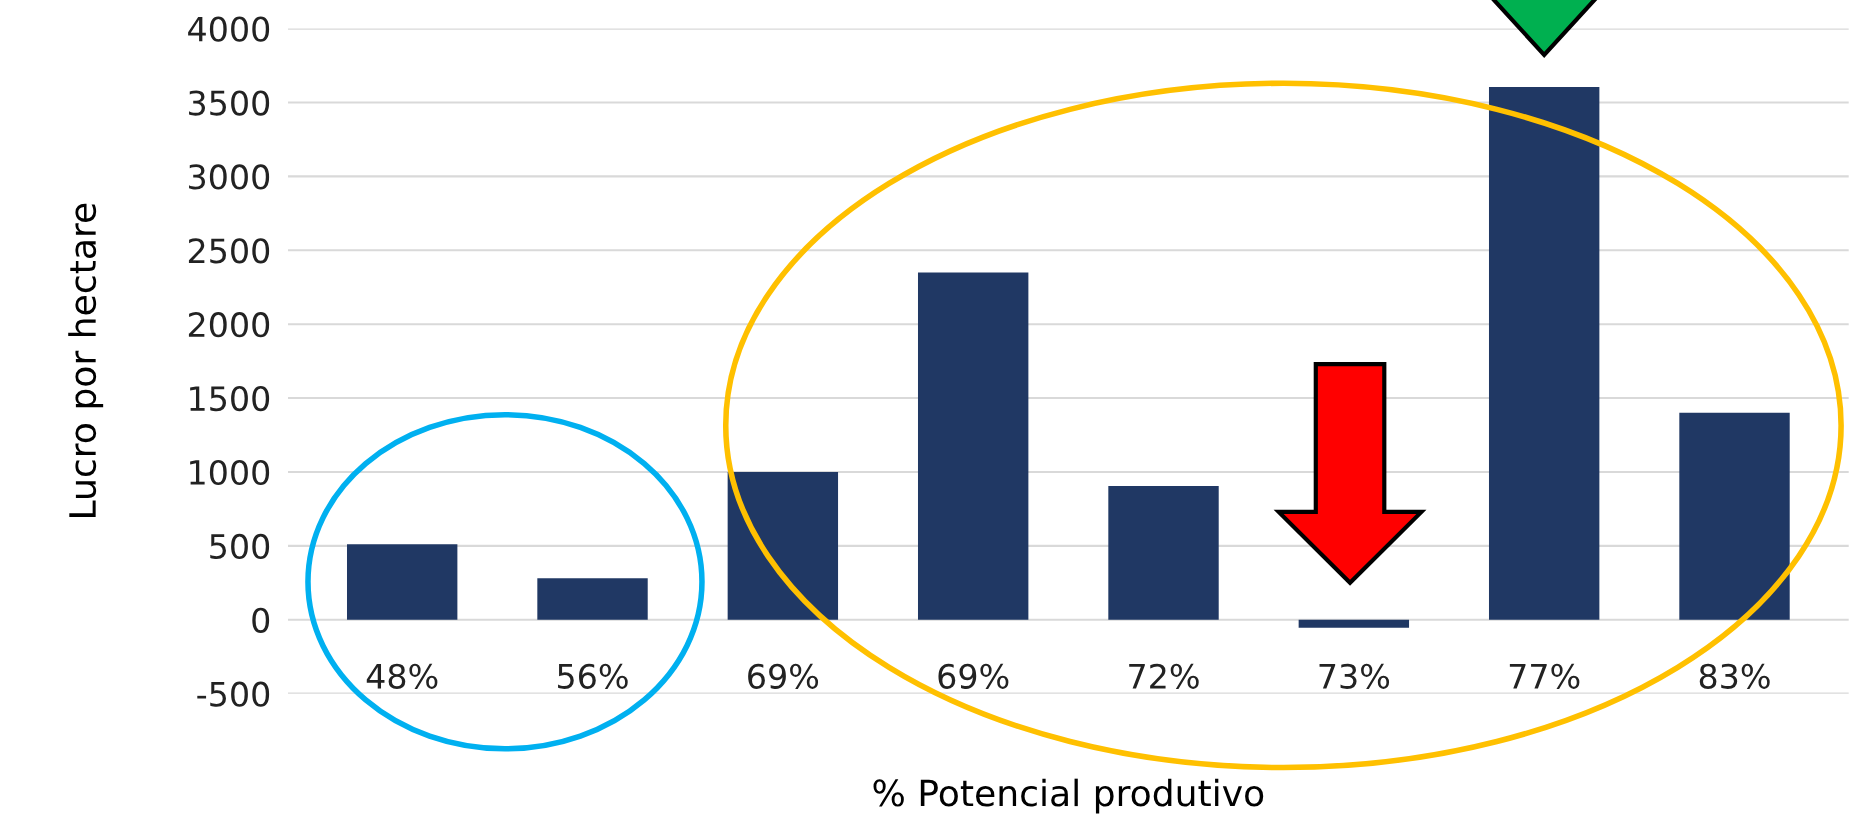 Image resolution: width=1858 pixels, height=817 pixels. I want to click on x-axis-title: % Potencial produtivo, so click(1068, 796).